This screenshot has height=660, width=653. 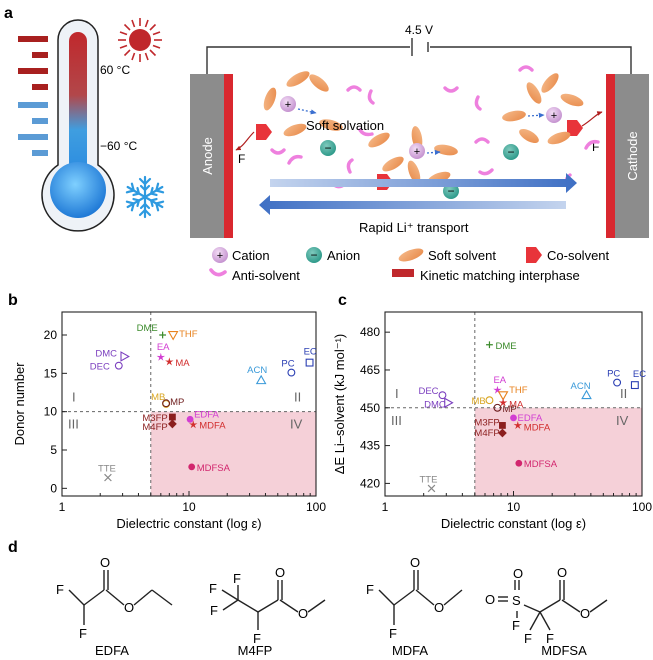 I want to click on legend-interphase-label: Kinetic matching interphase, so click(x=500, y=275).